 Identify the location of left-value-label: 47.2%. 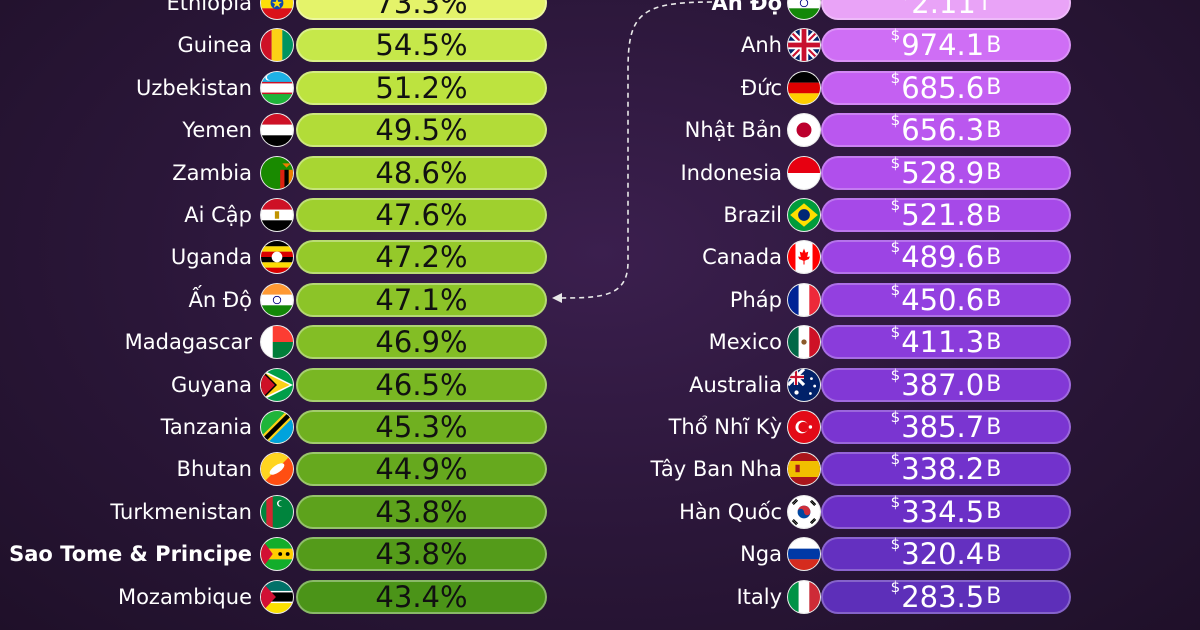
(421, 257).